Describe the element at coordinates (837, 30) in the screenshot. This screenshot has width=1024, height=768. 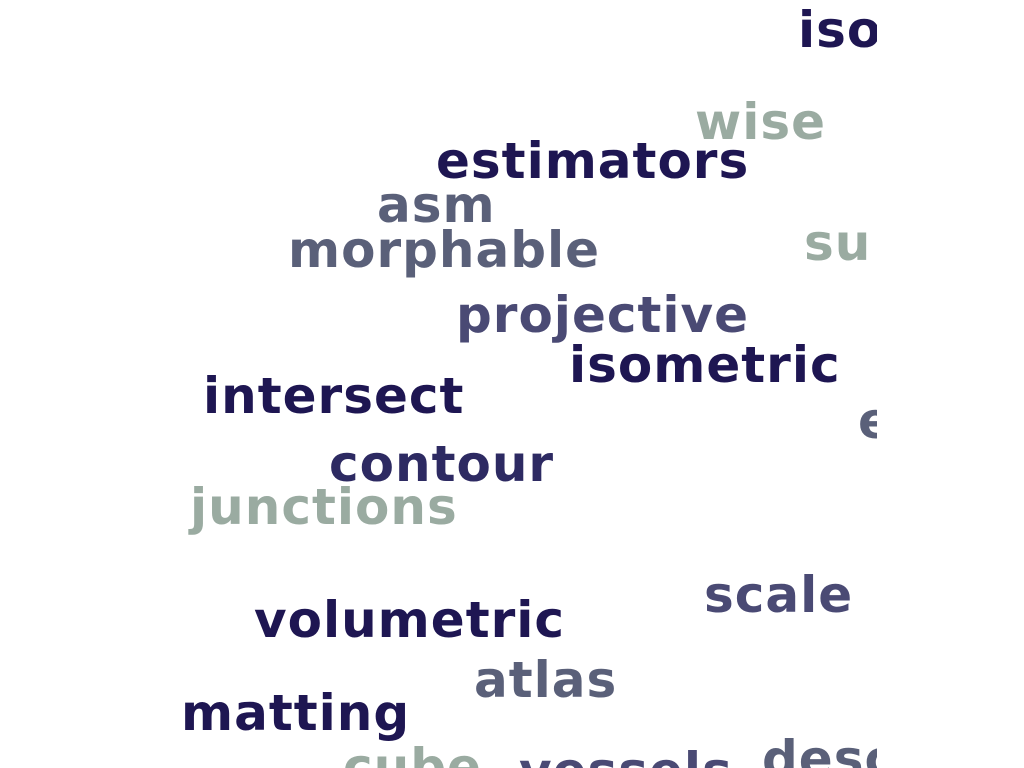
I see `word-iso: iso` at that location.